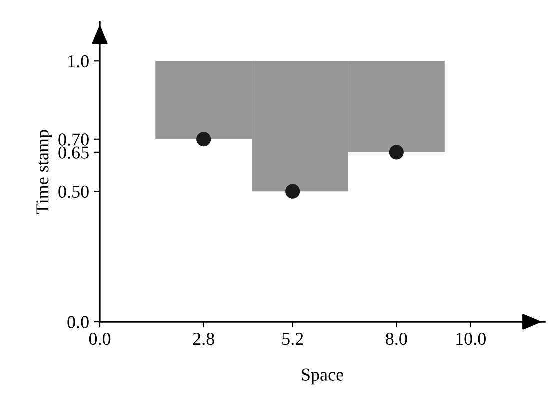 Image resolution: width=552 pixels, height=419 pixels. What do you see at coordinates (73, 192) in the screenshot?
I see `y-tick-label: 0.50` at bounding box center [73, 192].